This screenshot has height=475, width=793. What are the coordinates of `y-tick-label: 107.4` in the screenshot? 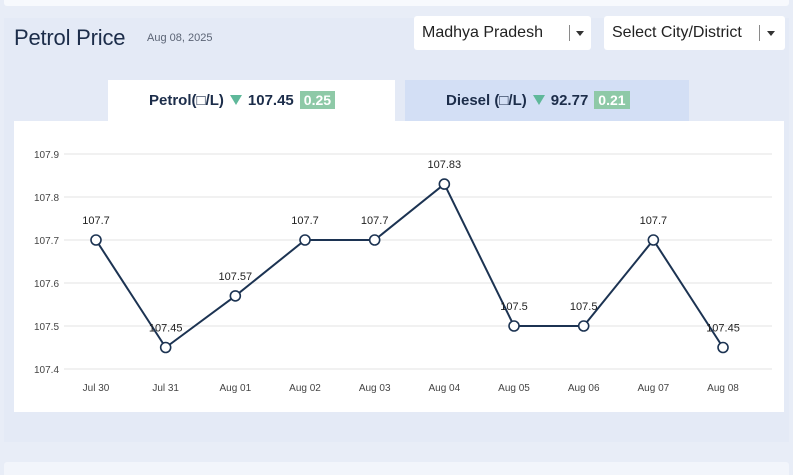 It's located at (46, 370).